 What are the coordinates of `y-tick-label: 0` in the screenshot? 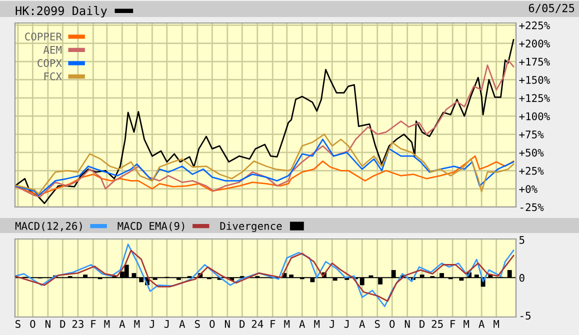 It's located at (521, 278).